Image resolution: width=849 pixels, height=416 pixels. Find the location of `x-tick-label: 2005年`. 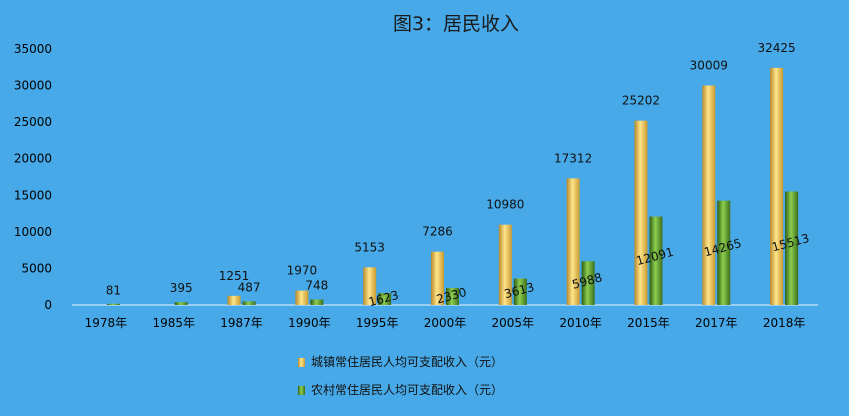

x-tick-label: 2005年 is located at coordinates (513, 323).